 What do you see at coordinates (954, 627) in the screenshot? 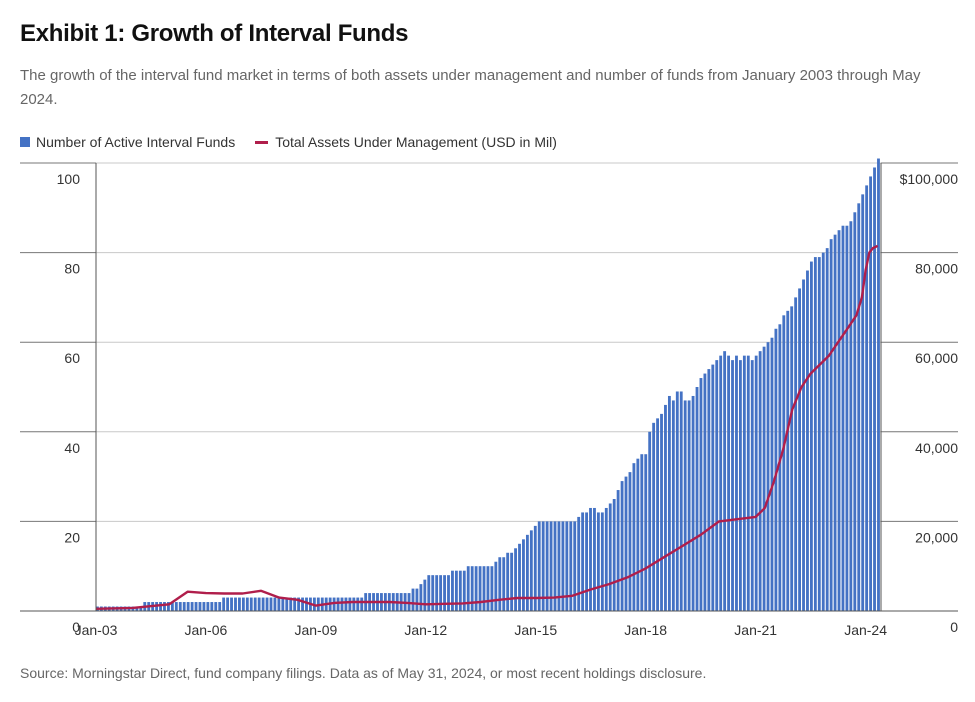
I see `y-right-tick-label: 0` at bounding box center [954, 627].